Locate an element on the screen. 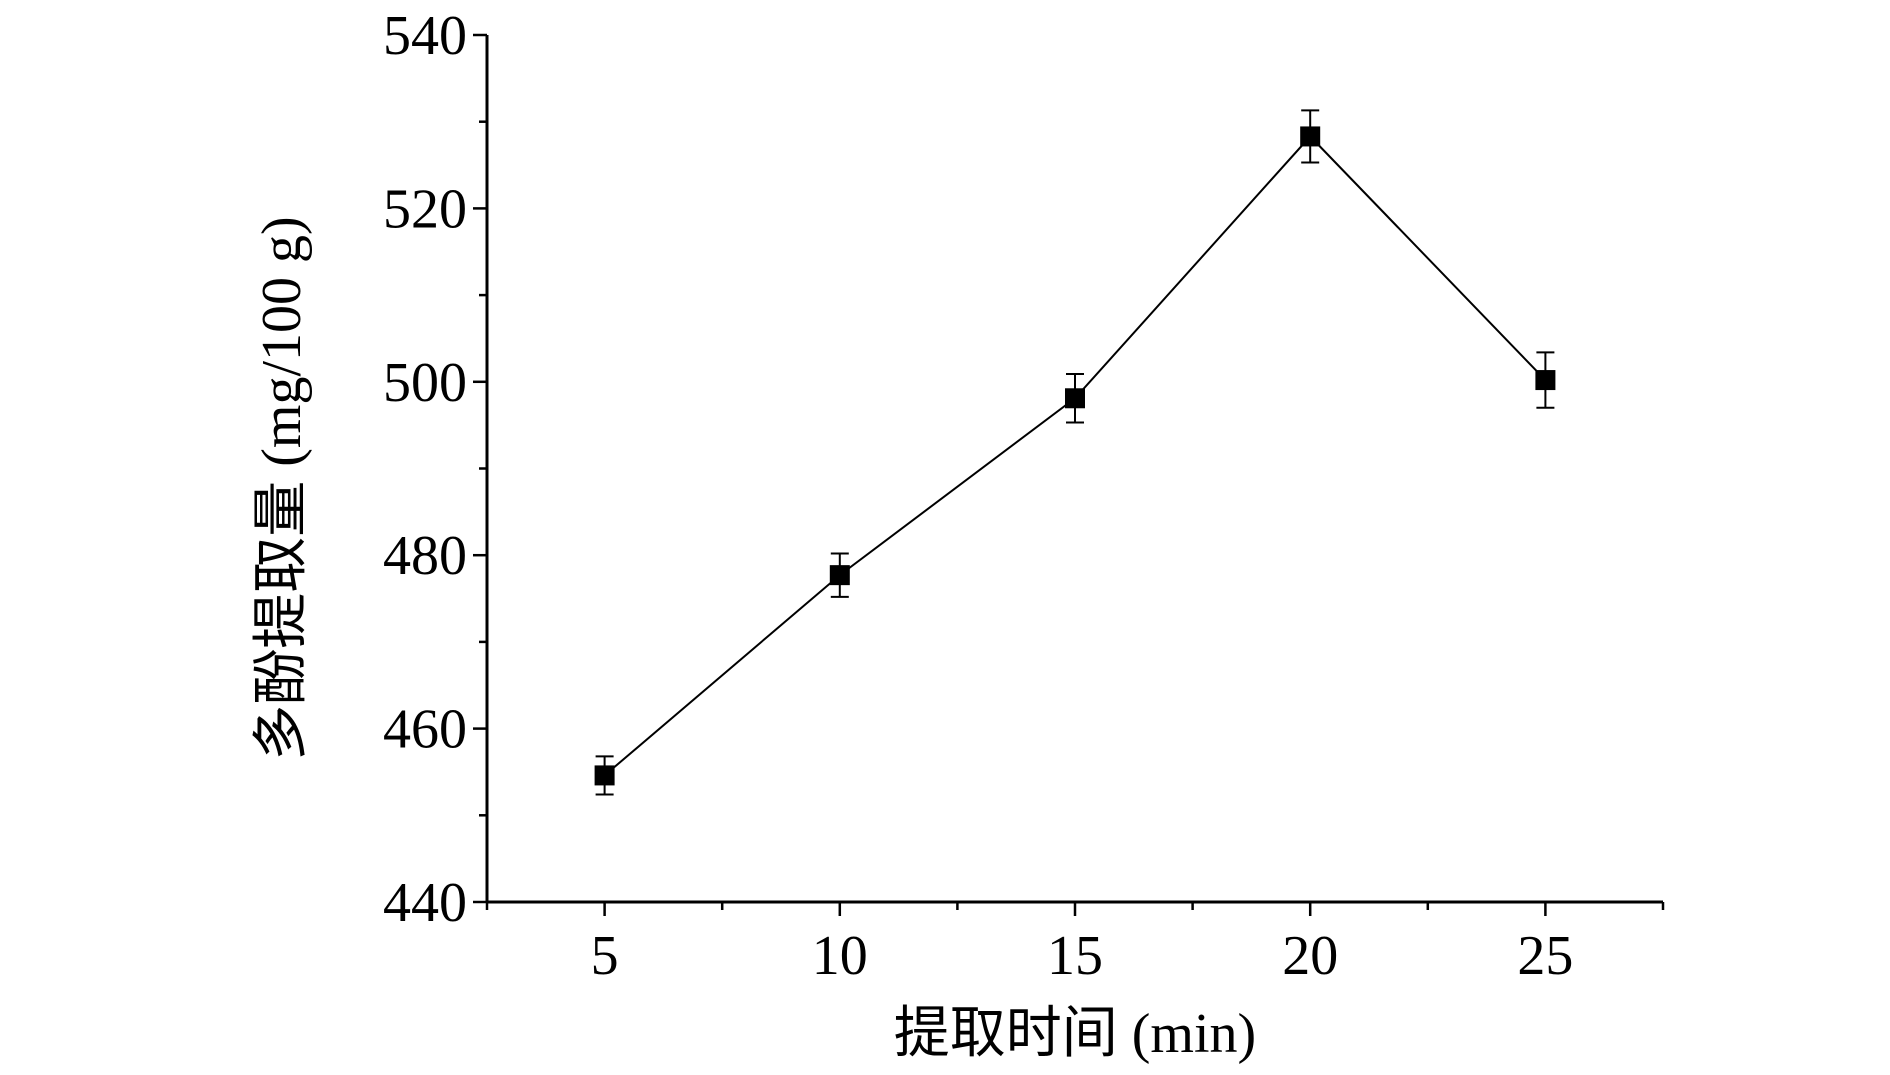 This screenshot has width=1890, height=1075. y-axis-title: 多酚提取量 (mg/100 g) is located at coordinates (282, 488).